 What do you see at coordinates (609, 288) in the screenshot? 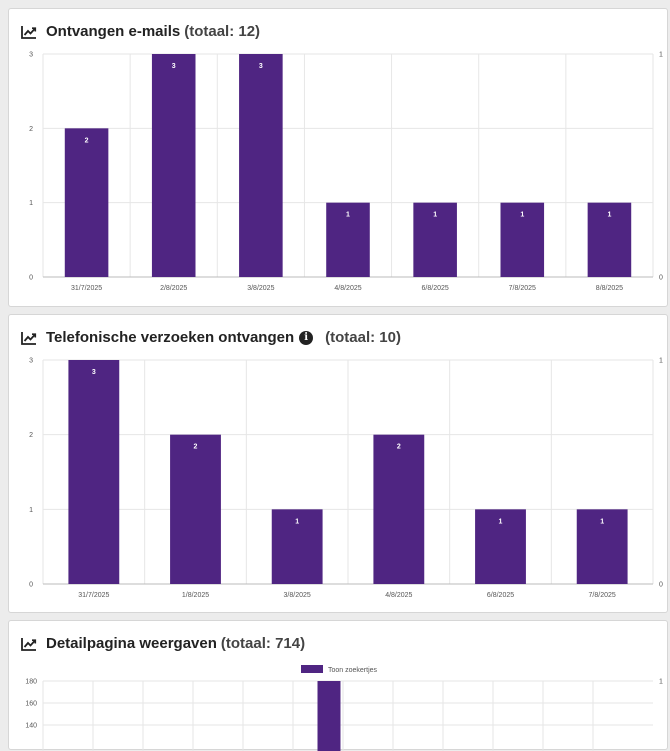
I see `x-tick-label: 8/8/2025` at bounding box center [609, 288].